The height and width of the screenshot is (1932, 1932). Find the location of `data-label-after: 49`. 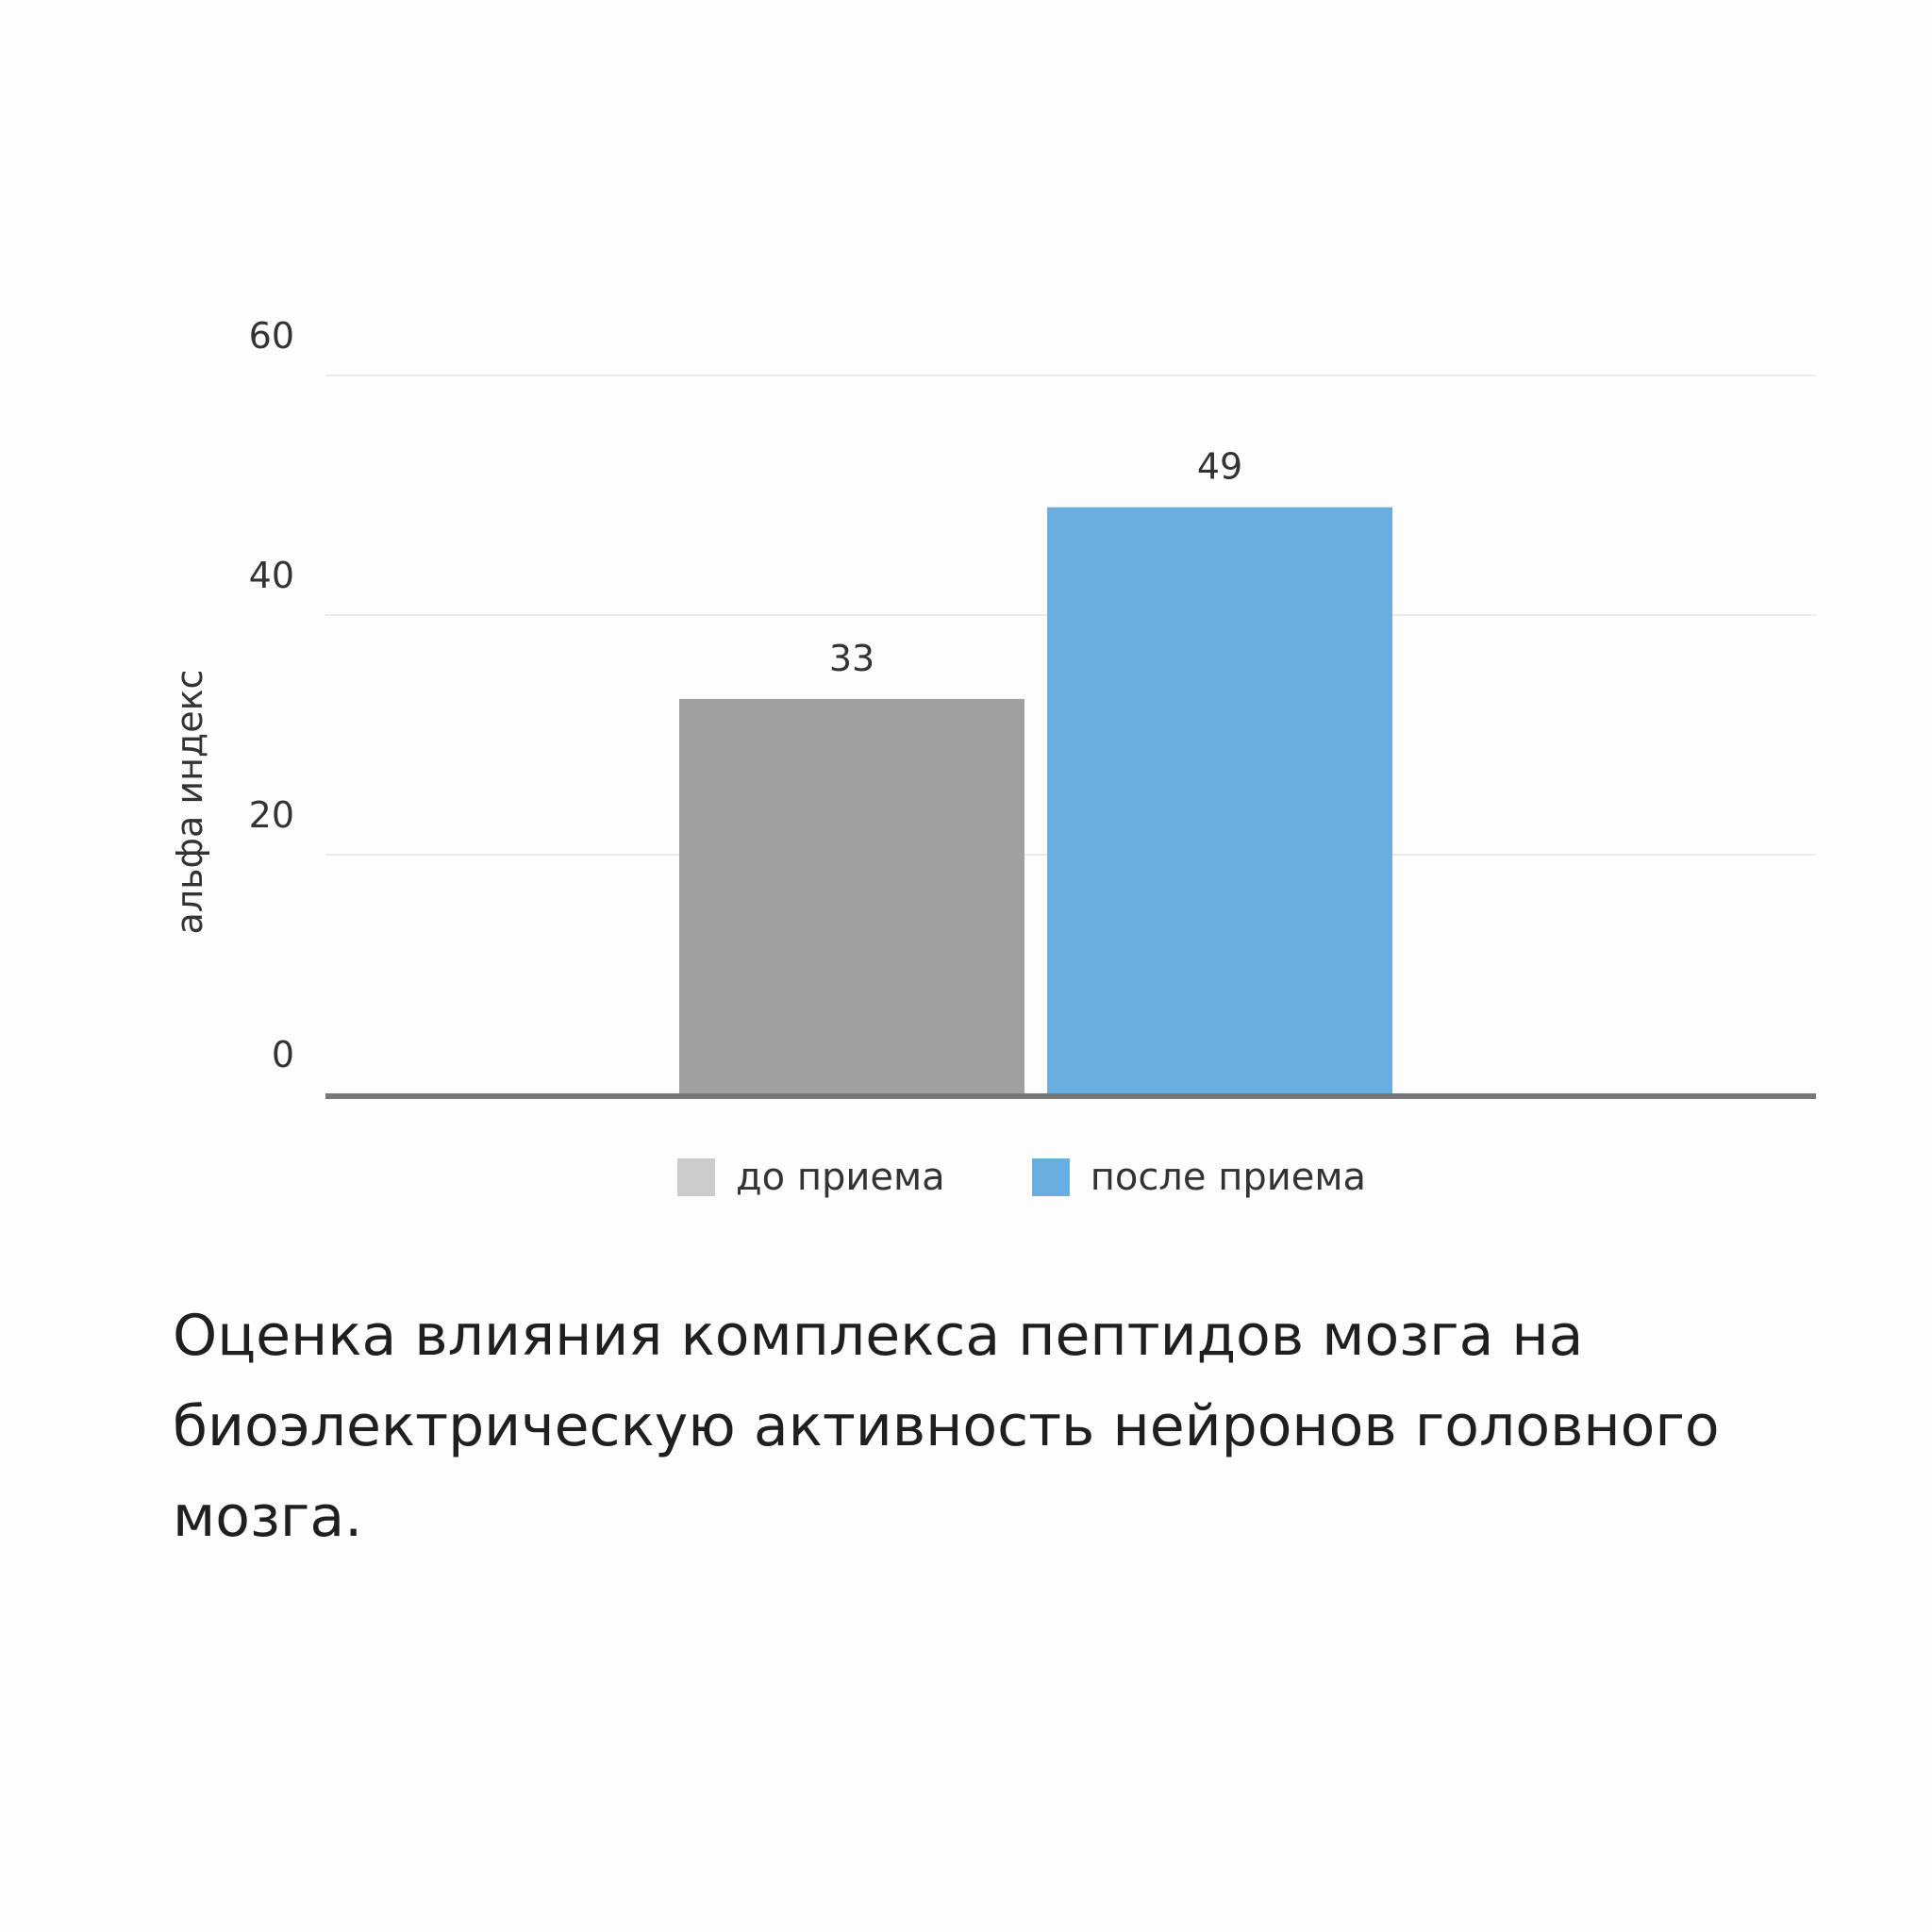

data-label-after: 49 is located at coordinates (1219, 467).